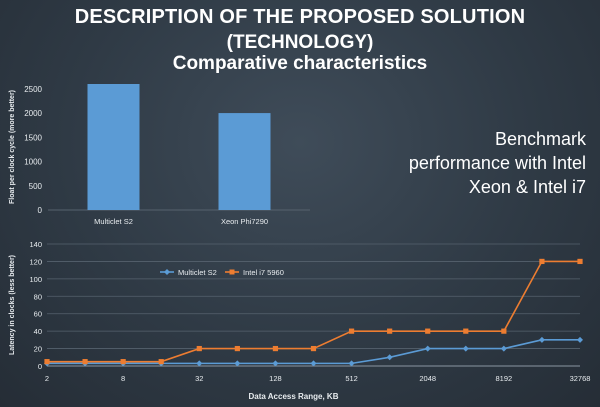 This screenshot has height=407, width=600. Describe the element at coordinates (12, 147) in the screenshot. I see `bar-y-axis-label: Float per clock cycle (more better)` at that location.